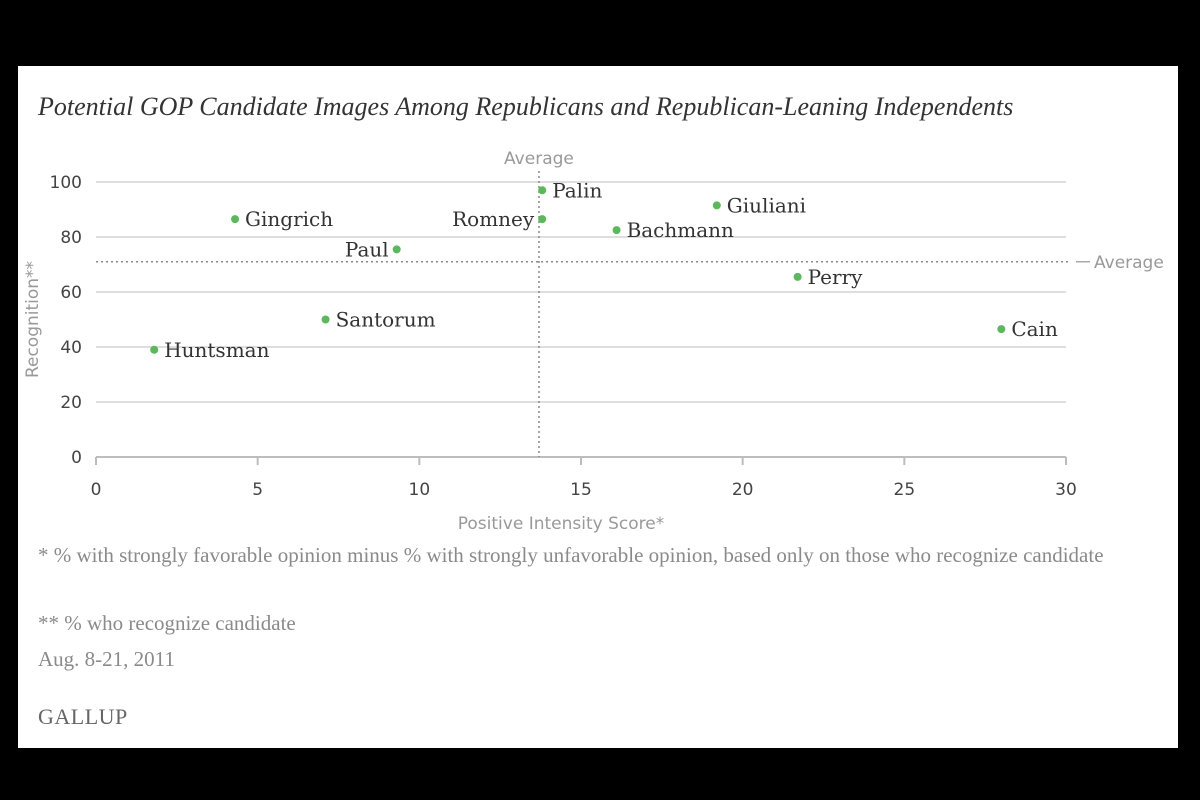 Image resolution: width=1200 pixels, height=800 pixels. What do you see at coordinates (766, 205) in the screenshot?
I see `point-label: Giuliani` at bounding box center [766, 205].